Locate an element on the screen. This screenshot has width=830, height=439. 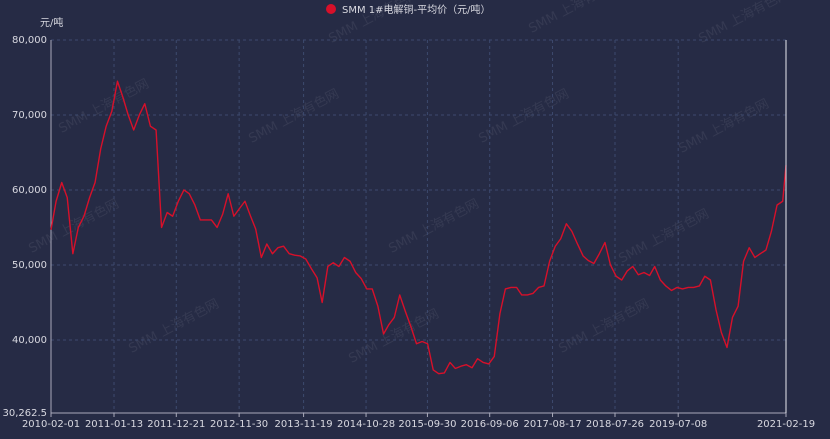
x-tick-label: 2015-09-30 is located at coordinates (427, 424).